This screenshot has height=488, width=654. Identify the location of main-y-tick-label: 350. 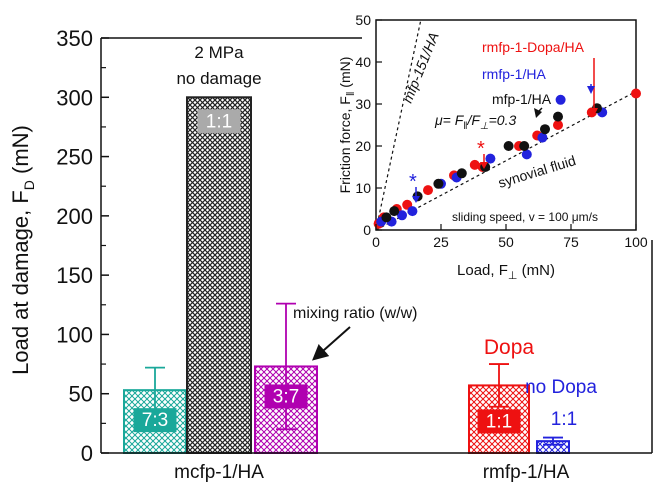
(74, 38).